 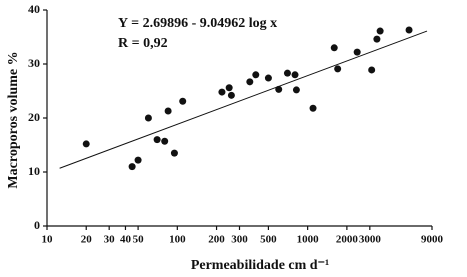 I want to click on x-tick-label: 1000, so click(x=308, y=240).